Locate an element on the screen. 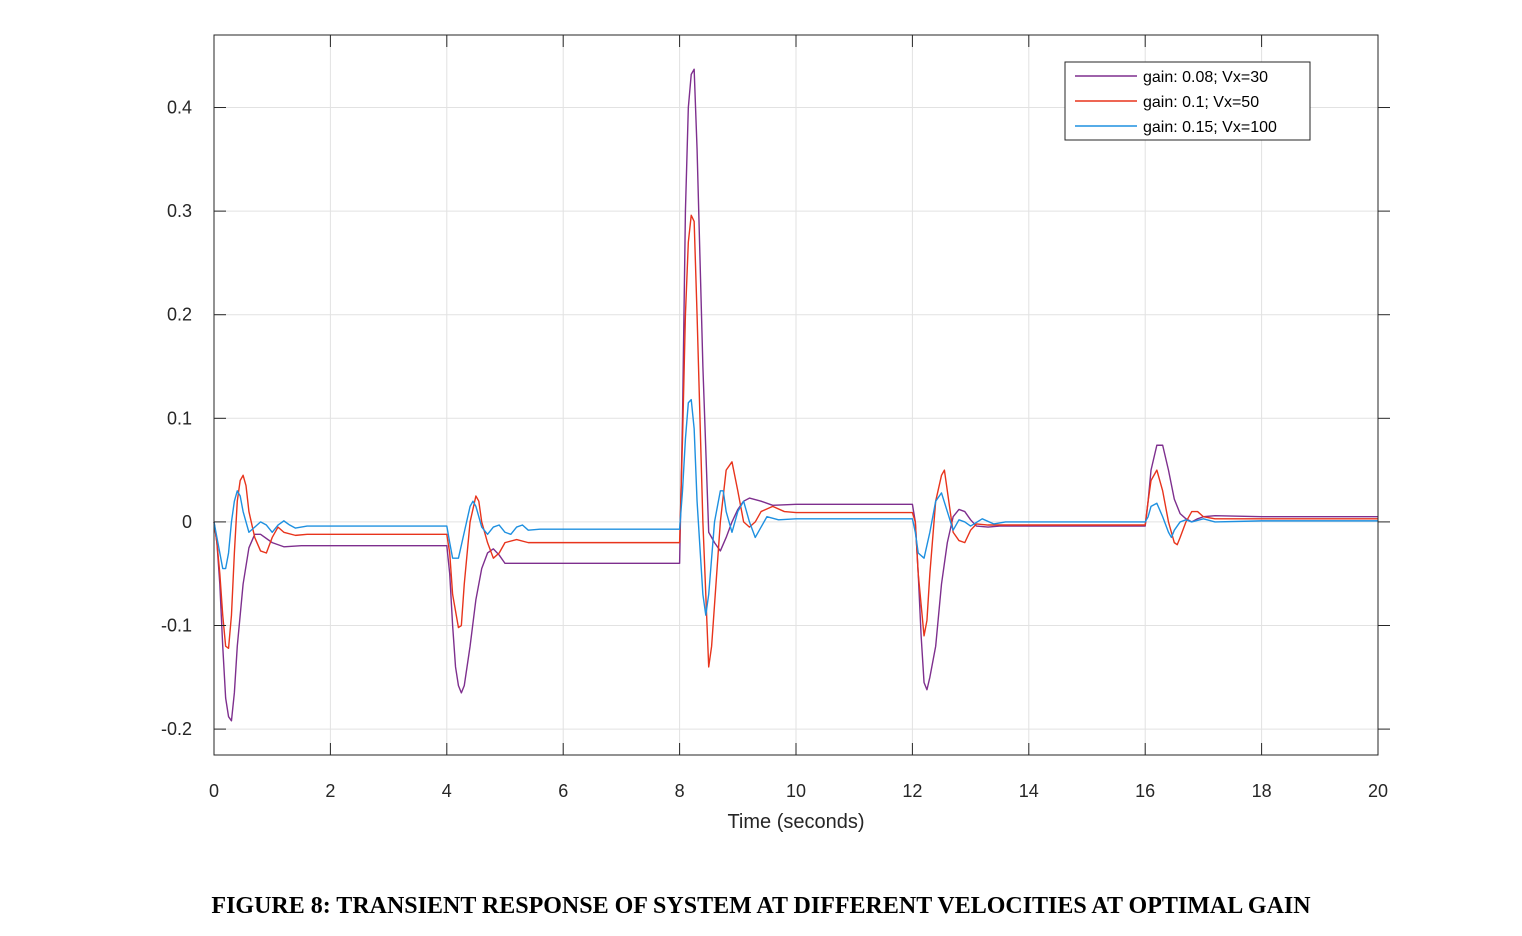 The image size is (1522, 936). x-tick-labels: 0 2 4 6 8 10 12 14 16 18 20 is located at coordinates (798, 791).